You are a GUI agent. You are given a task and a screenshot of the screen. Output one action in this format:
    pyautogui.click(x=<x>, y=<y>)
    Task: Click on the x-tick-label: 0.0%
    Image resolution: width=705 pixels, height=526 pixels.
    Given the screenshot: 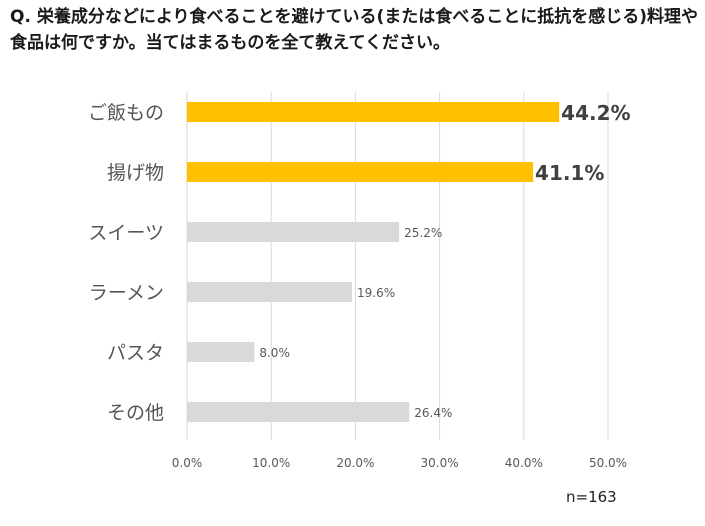 What is the action you would take?
    pyautogui.click(x=187, y=463)
    